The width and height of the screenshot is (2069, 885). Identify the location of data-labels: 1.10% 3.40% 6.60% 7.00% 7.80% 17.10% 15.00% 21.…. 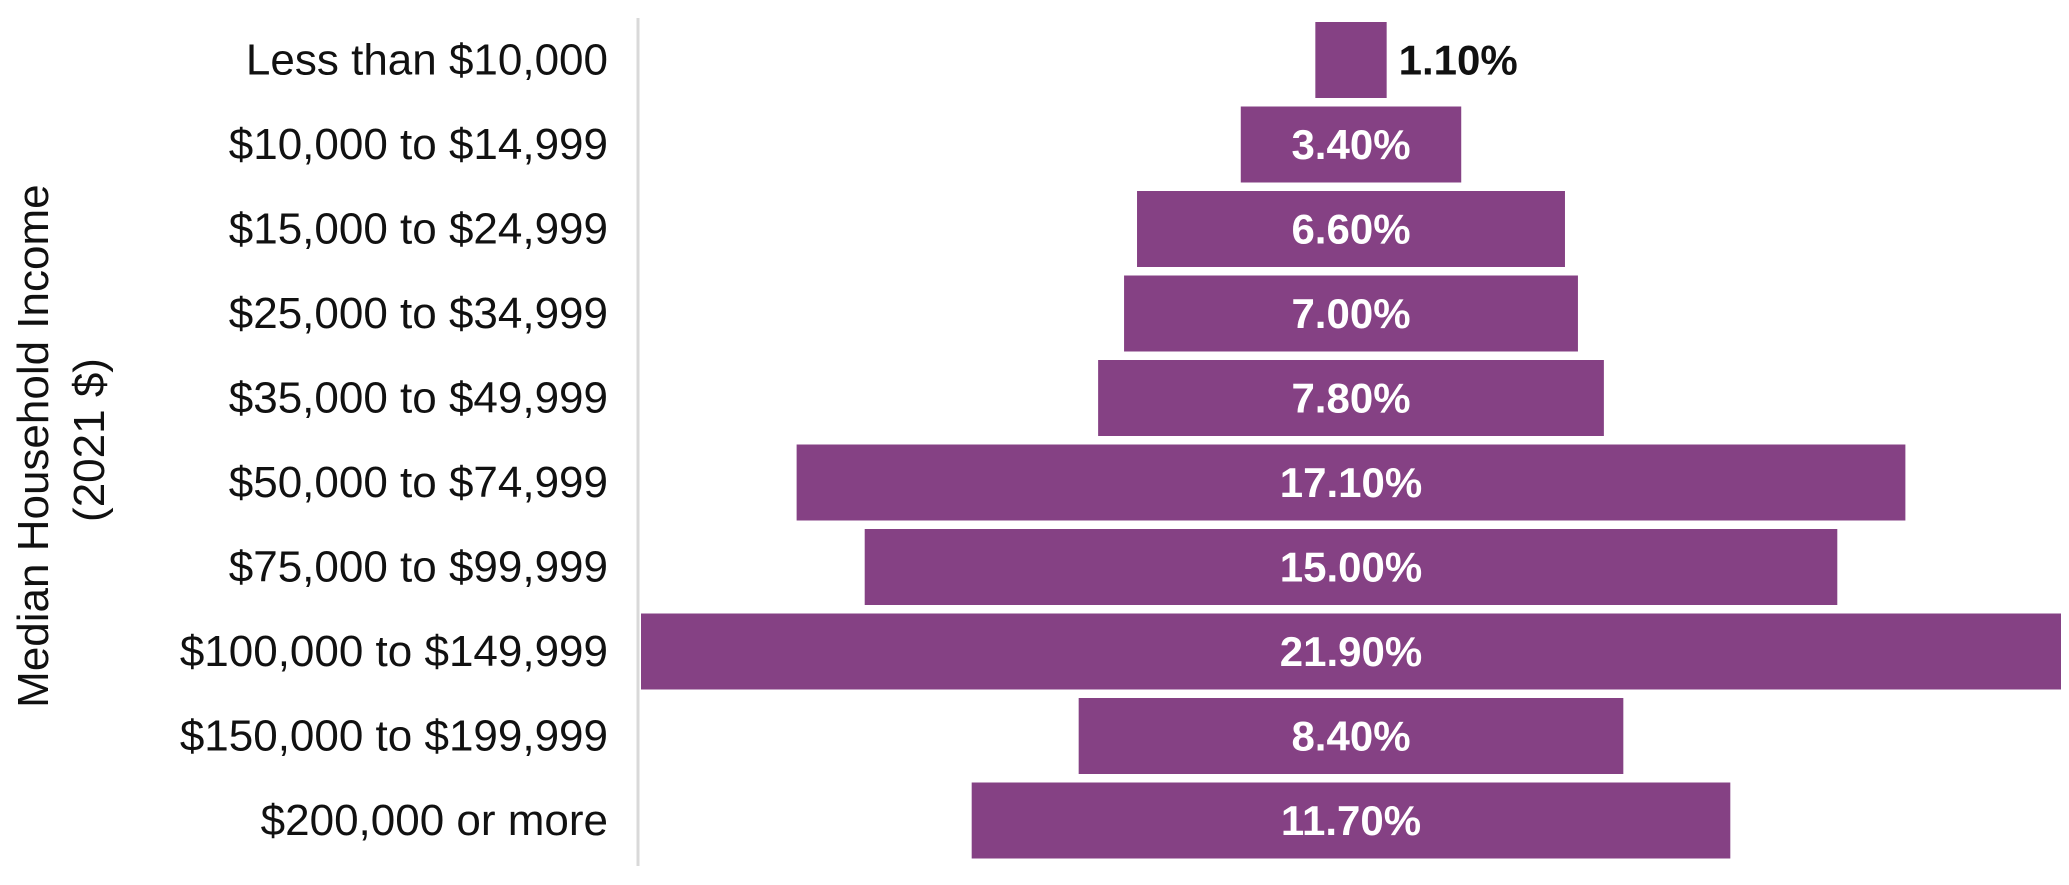
(1399, 441).